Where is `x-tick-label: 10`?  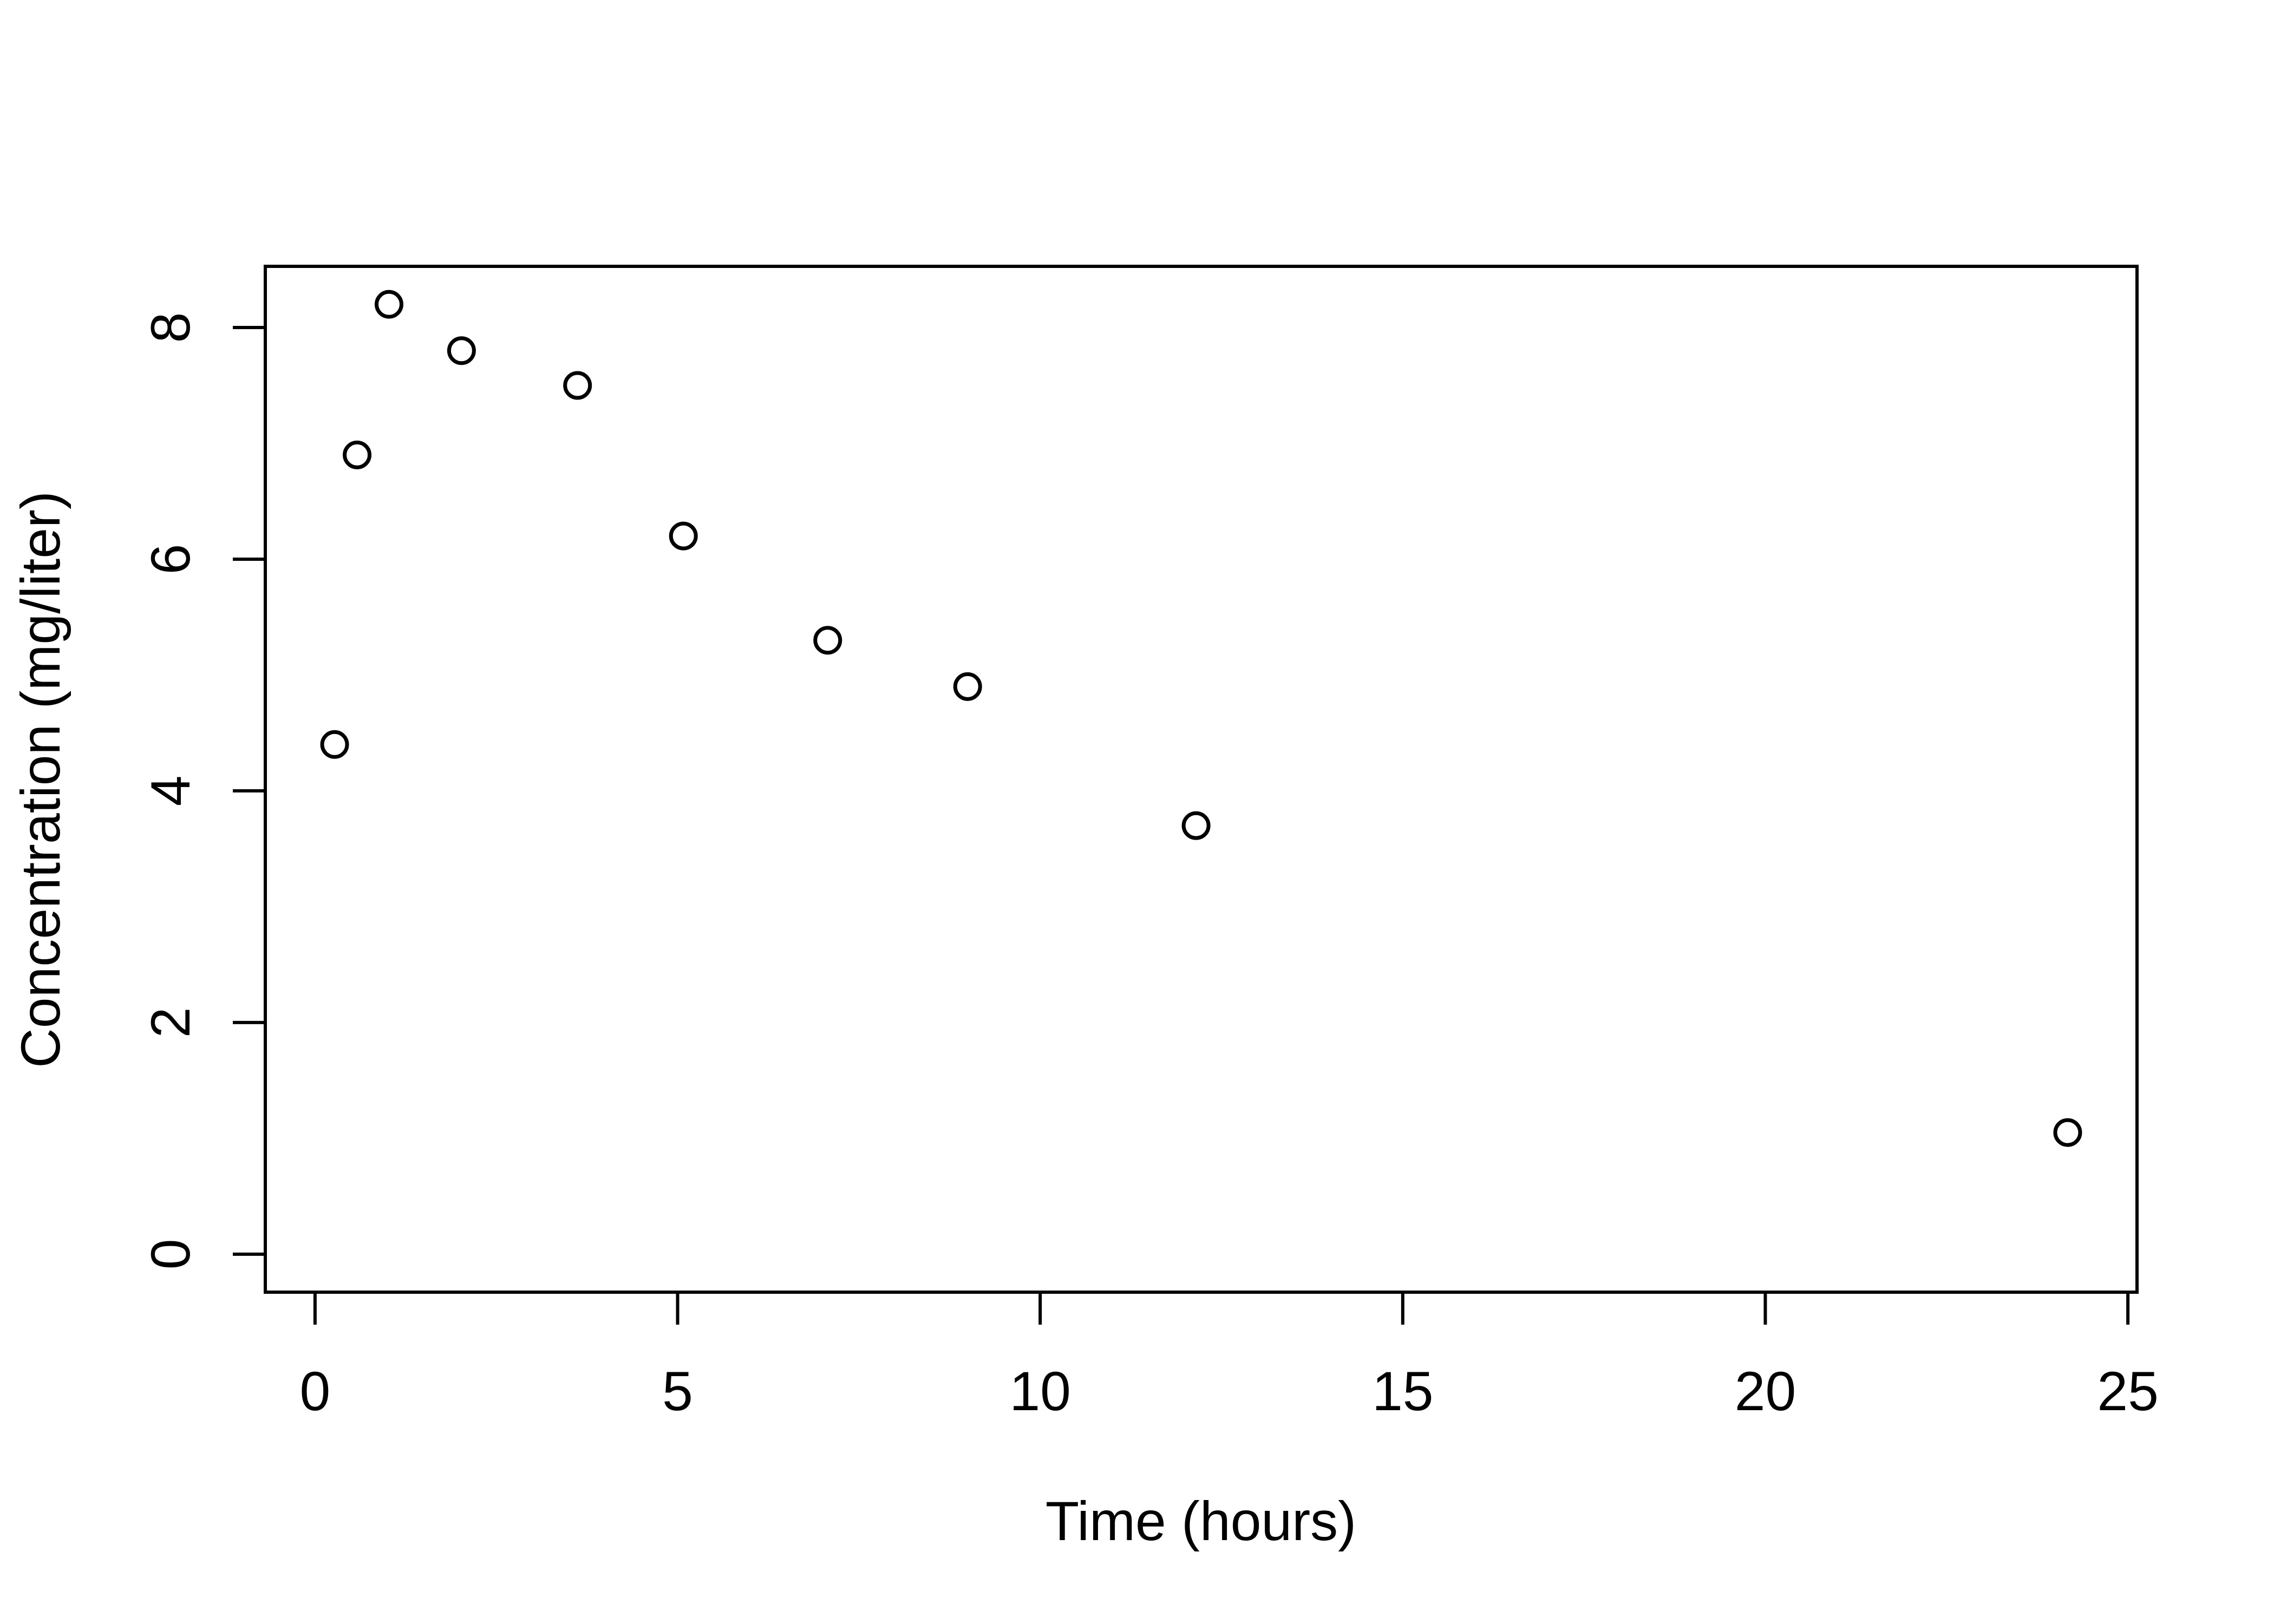 x-tick-label: 10 is located at coordinates (1040, 1391).